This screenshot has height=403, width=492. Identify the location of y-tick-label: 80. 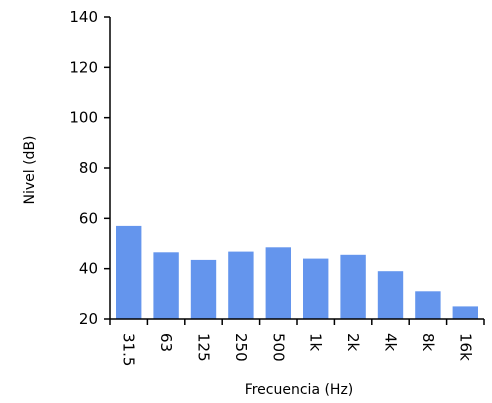
(88, 168).